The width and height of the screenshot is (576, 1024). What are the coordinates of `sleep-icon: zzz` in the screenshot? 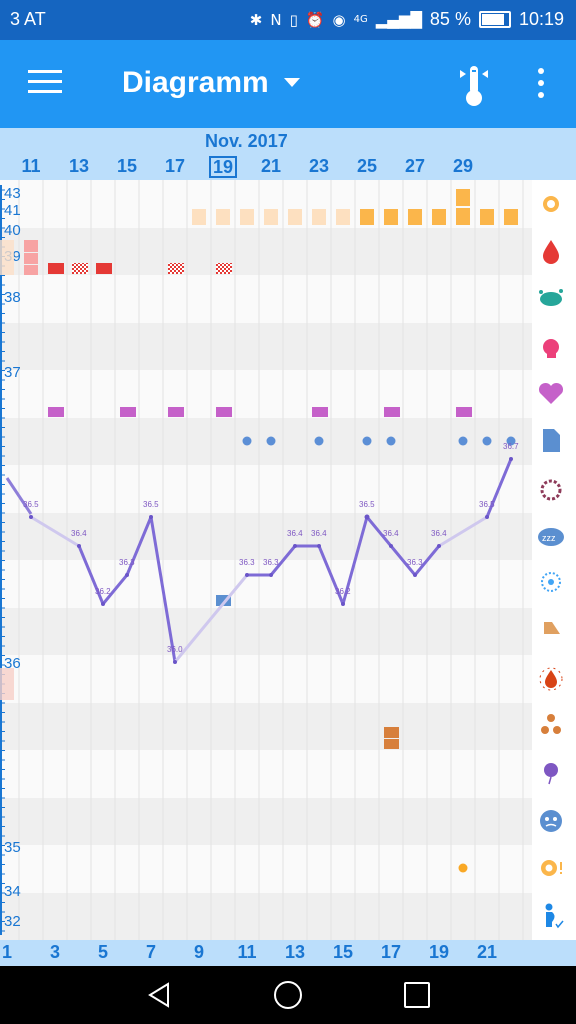 It's located at (551, 537).